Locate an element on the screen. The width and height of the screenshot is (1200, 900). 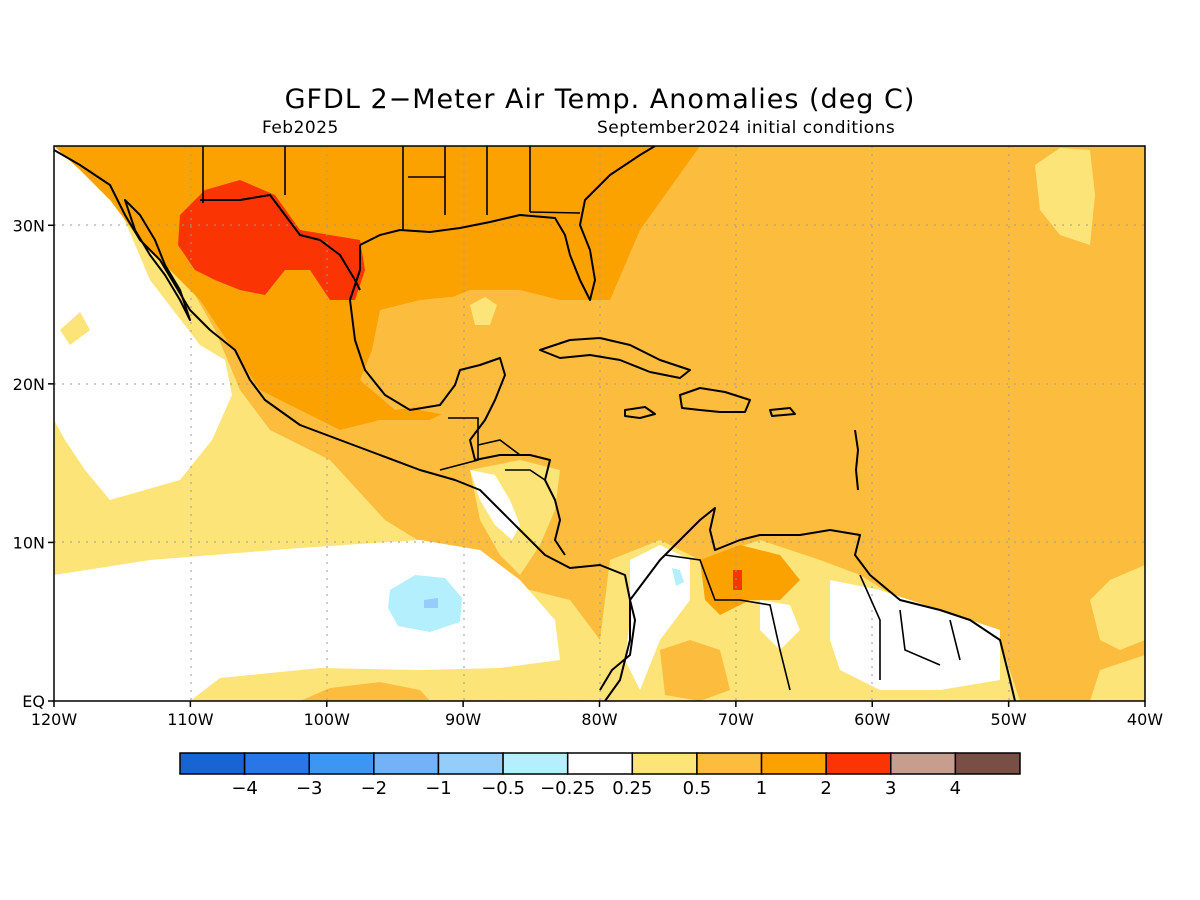
pacific-yellow-patch is located at coordinates (75, 328).